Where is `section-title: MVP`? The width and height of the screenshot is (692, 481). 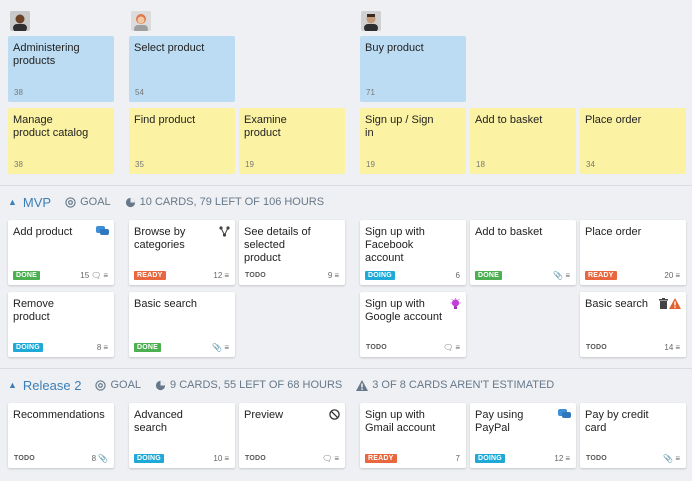 section-title: MVP is located at coordinates (37, 202).